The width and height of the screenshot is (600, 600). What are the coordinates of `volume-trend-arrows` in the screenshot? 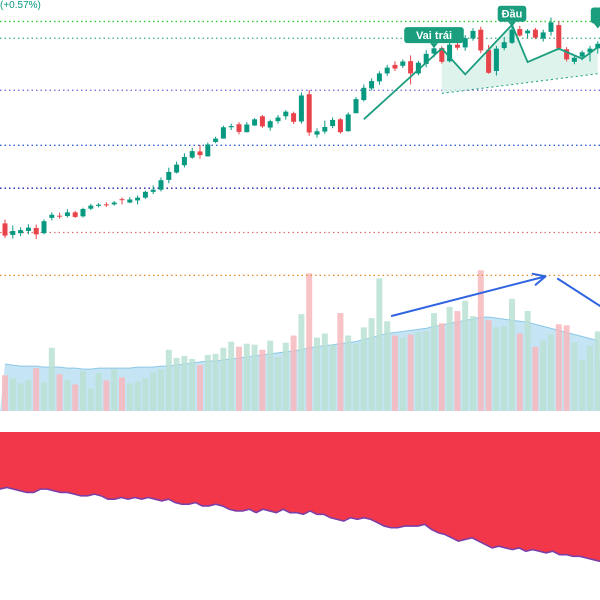 It's located at (495, 295).